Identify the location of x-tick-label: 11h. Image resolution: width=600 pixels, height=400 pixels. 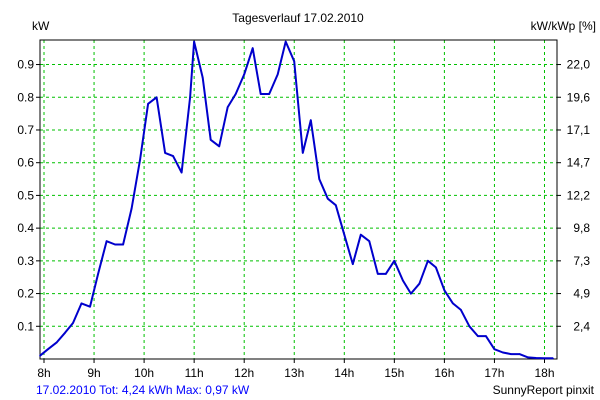
(194, 373).